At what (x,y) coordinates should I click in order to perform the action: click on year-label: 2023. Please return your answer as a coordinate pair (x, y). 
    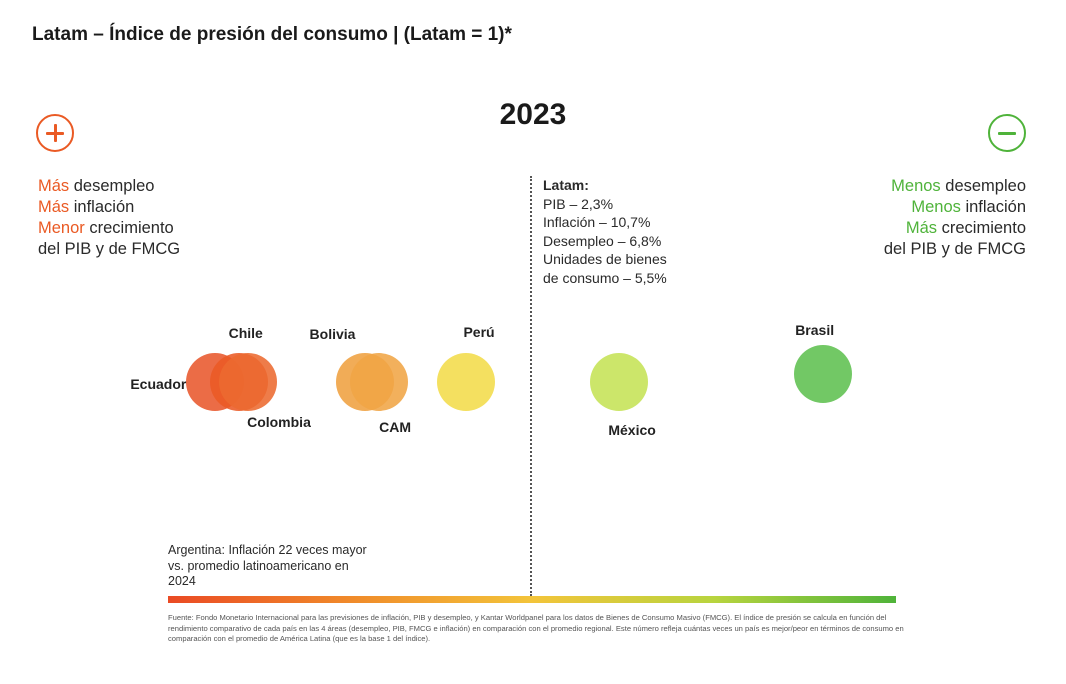
    Looking at the image, I should click on (533, 114).